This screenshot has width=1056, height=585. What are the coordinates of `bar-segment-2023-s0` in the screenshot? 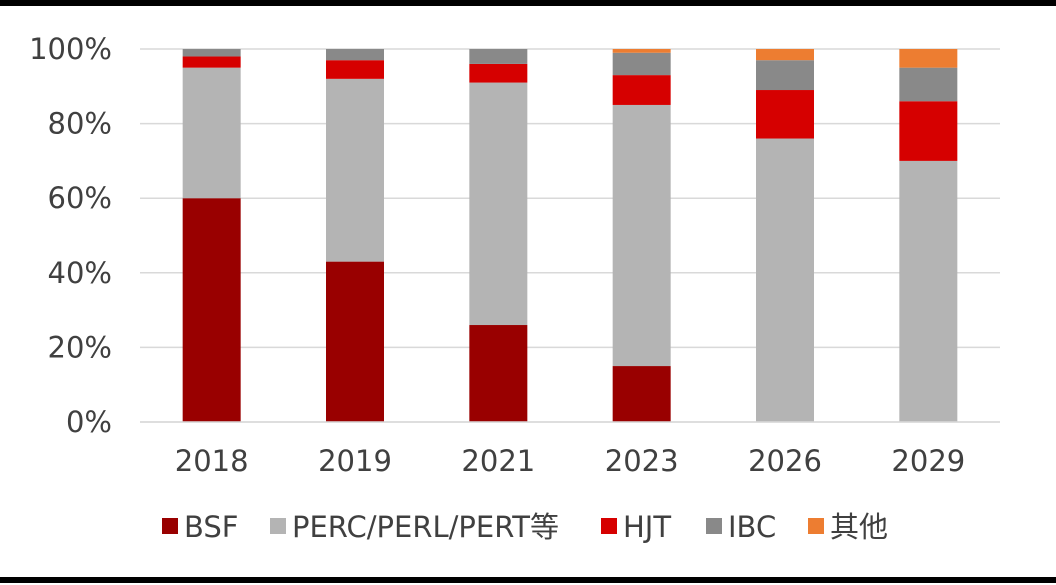 It's located at (641, 394).